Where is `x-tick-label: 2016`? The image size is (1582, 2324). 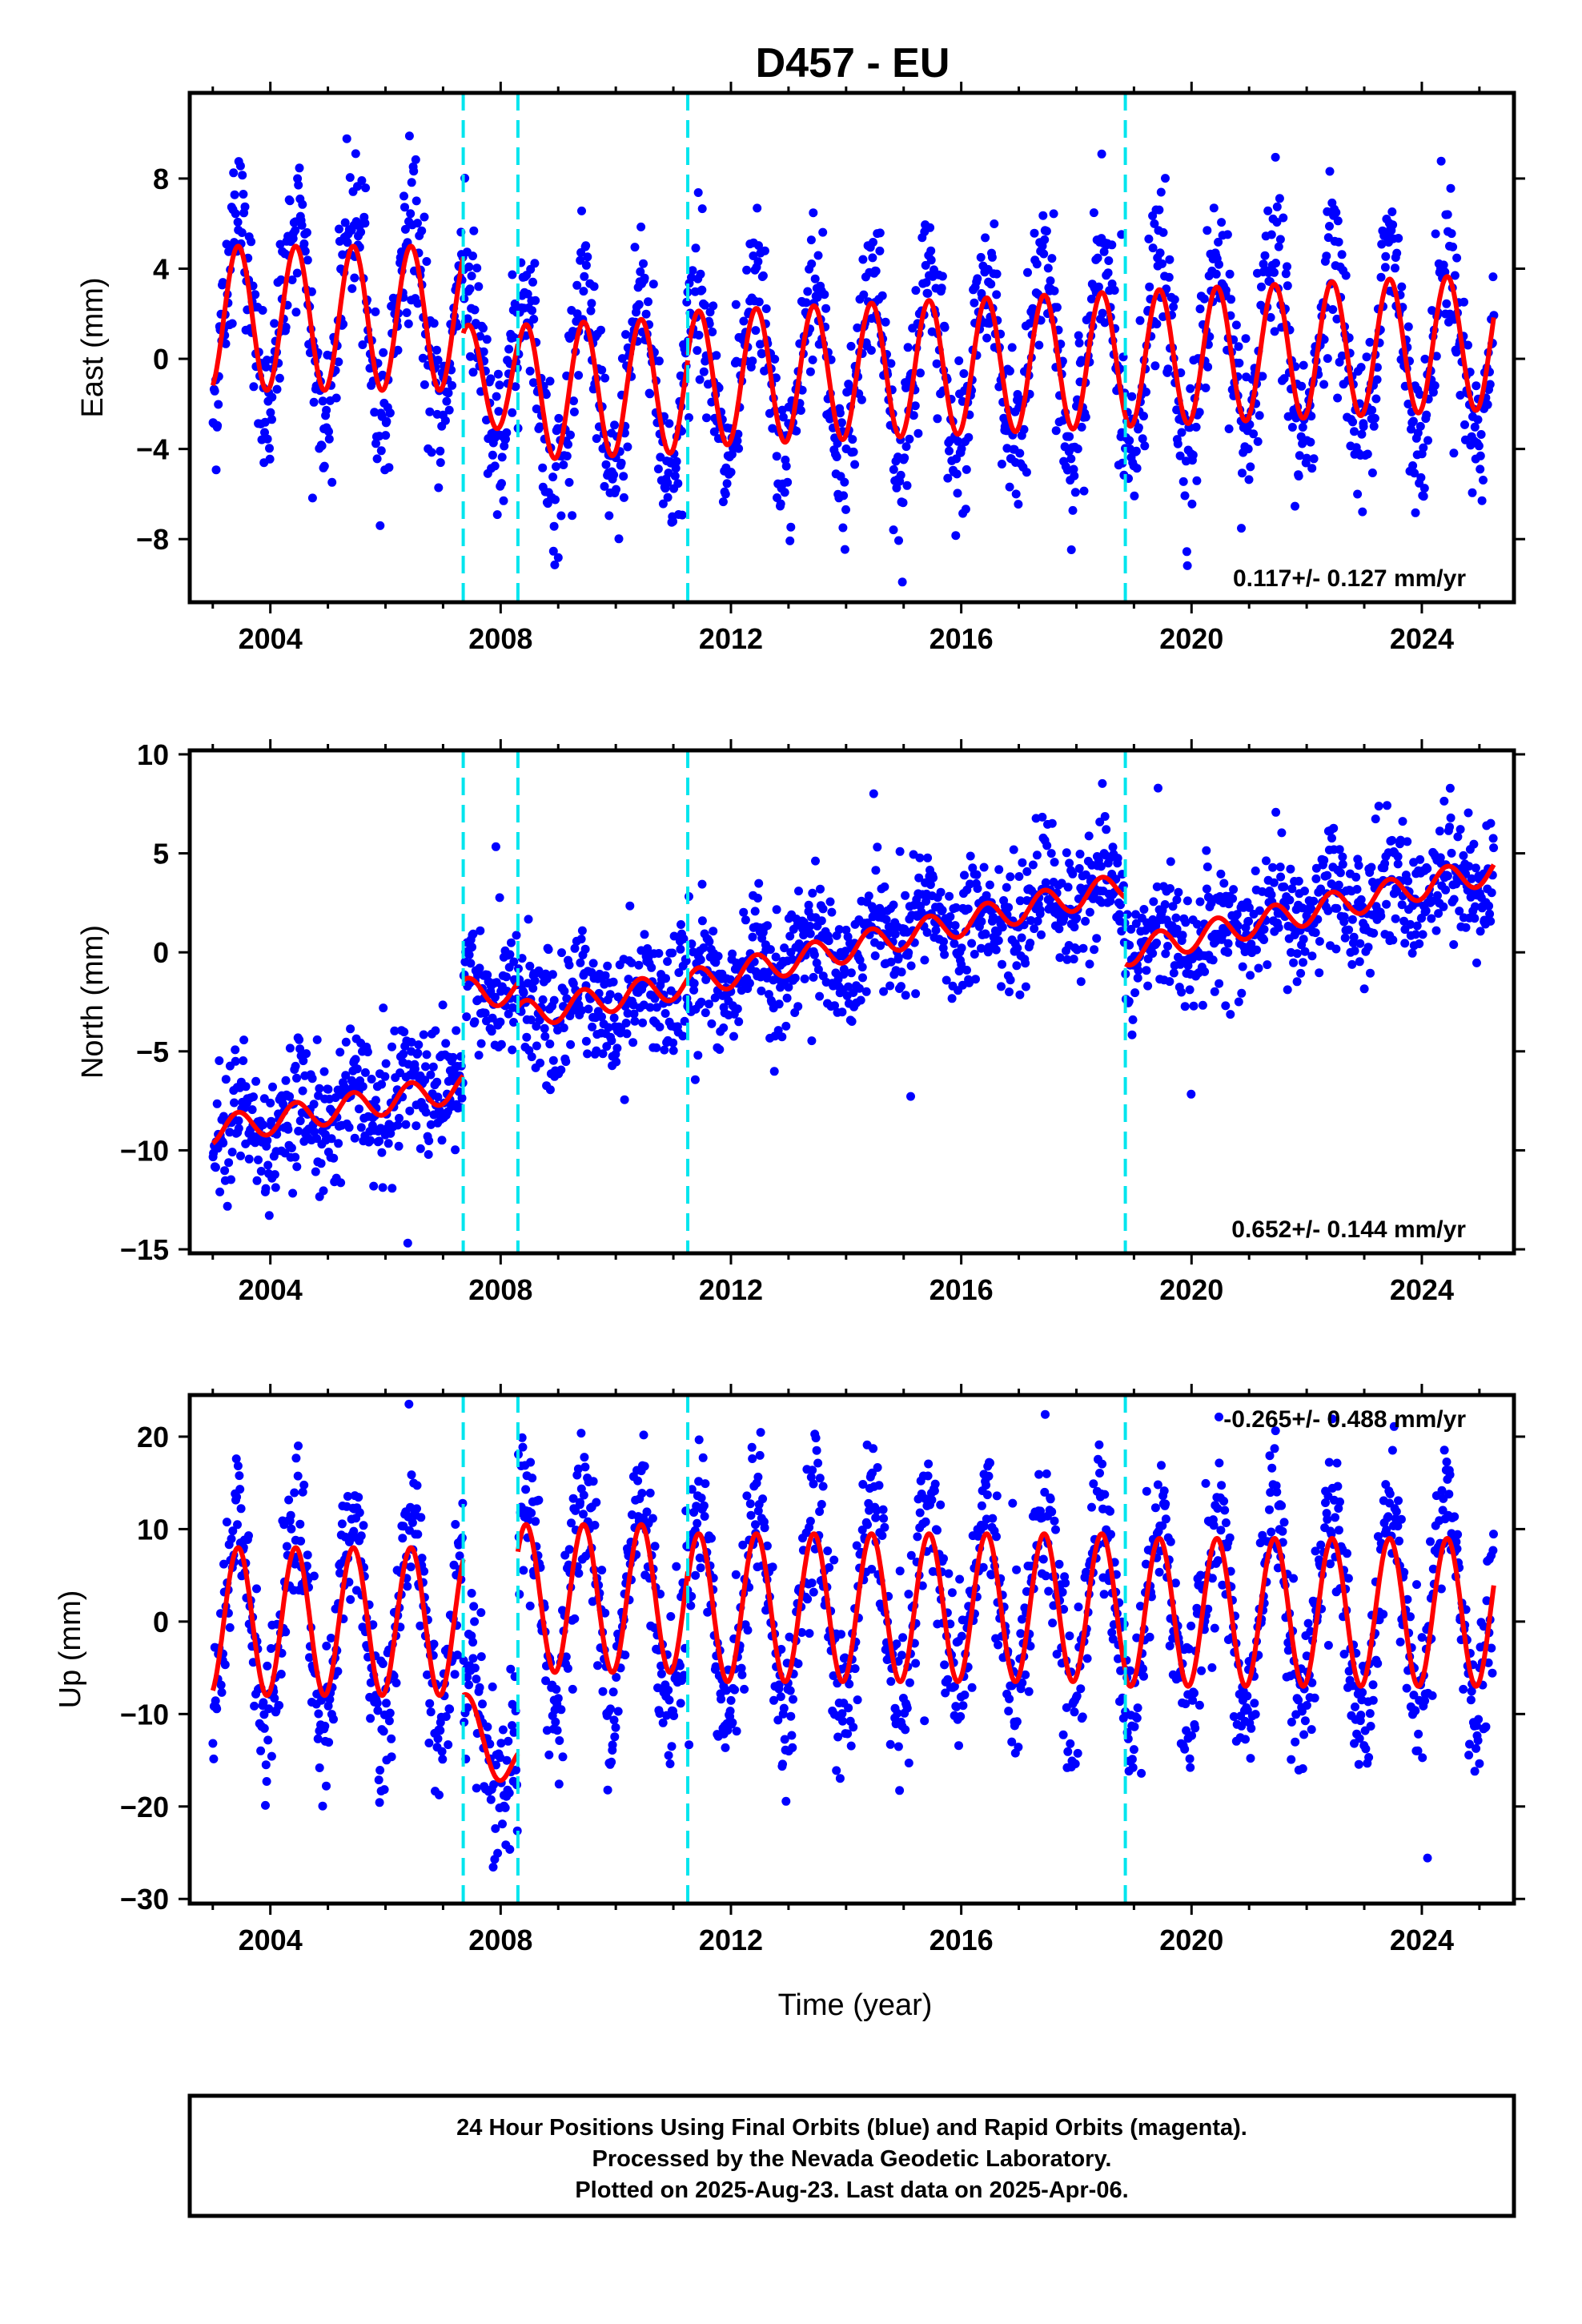 x-tick-label: 2016 is located at coordinates (962, 638).